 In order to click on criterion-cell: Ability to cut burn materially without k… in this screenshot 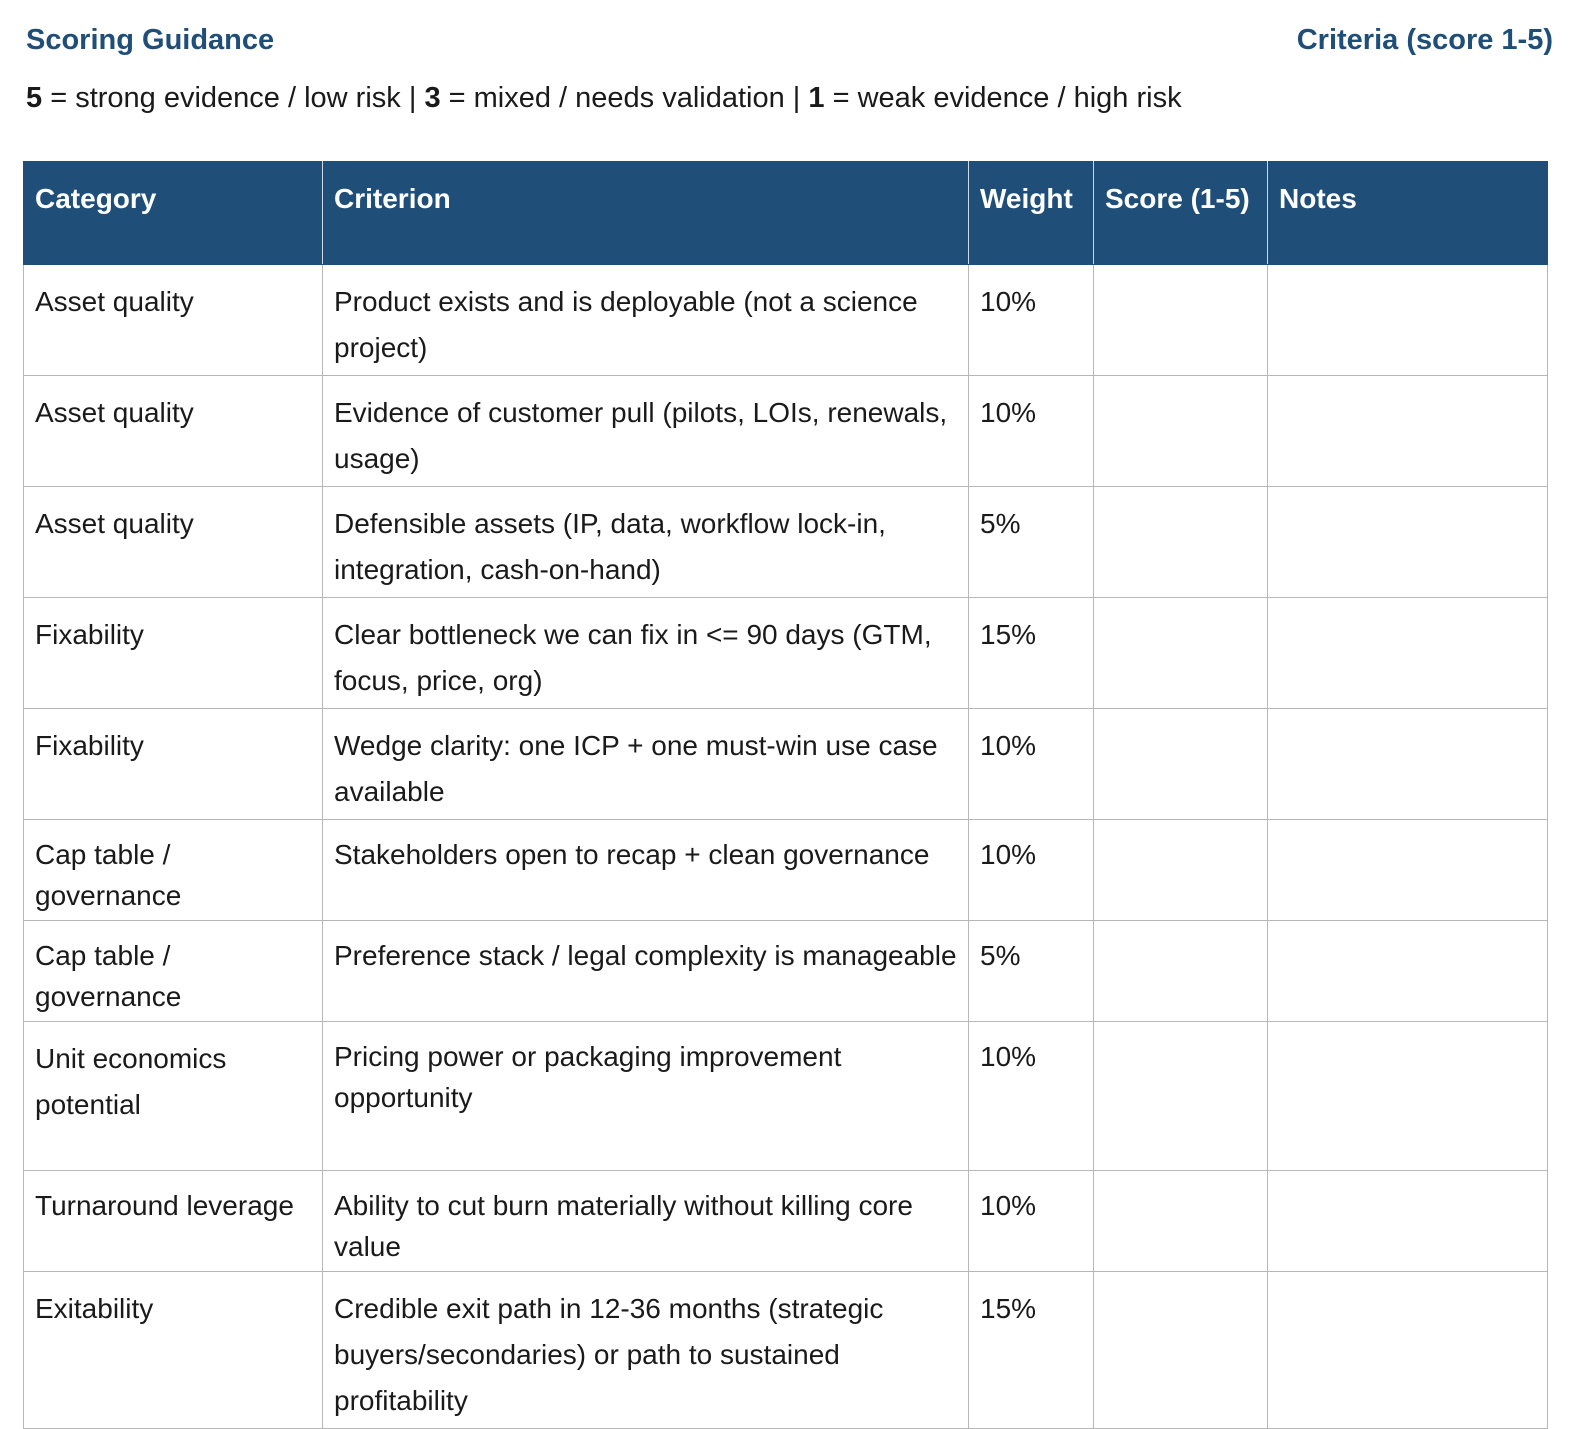, I will do `click(645, 1221)`.